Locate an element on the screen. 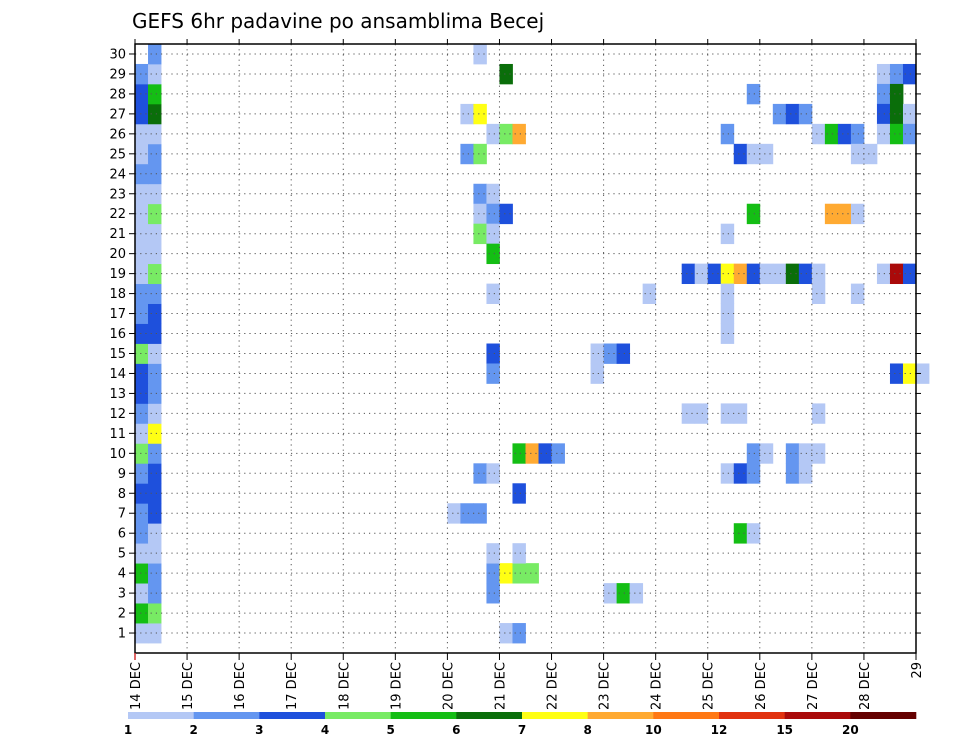 Image resolution: width=960 pixels, height=742 pixels. colorbar-label: 8 is located at coordinates (587, 730).